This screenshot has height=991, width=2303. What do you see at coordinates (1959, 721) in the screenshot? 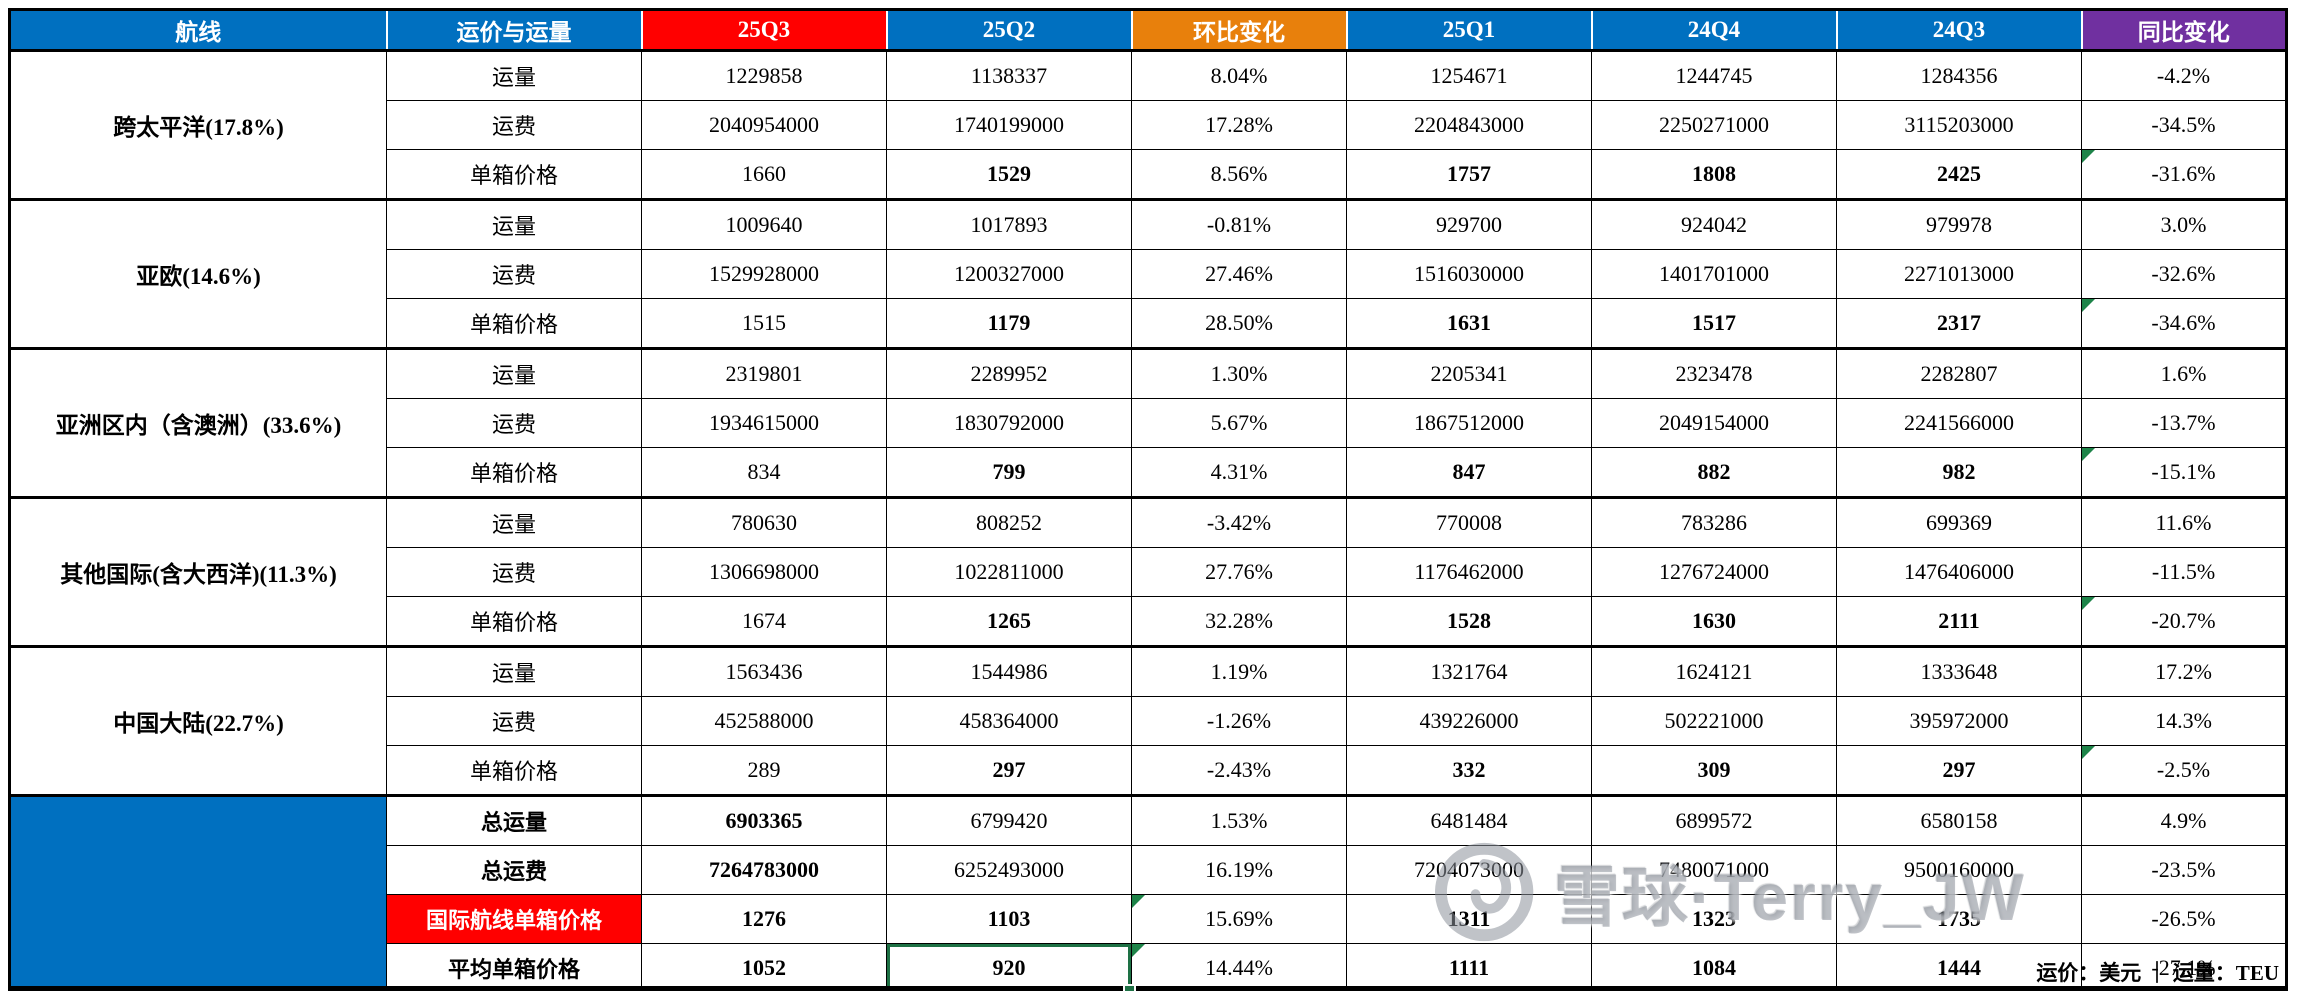
I see `value-cell-q24q3: 395972000` at bounding box center [1959, 721].